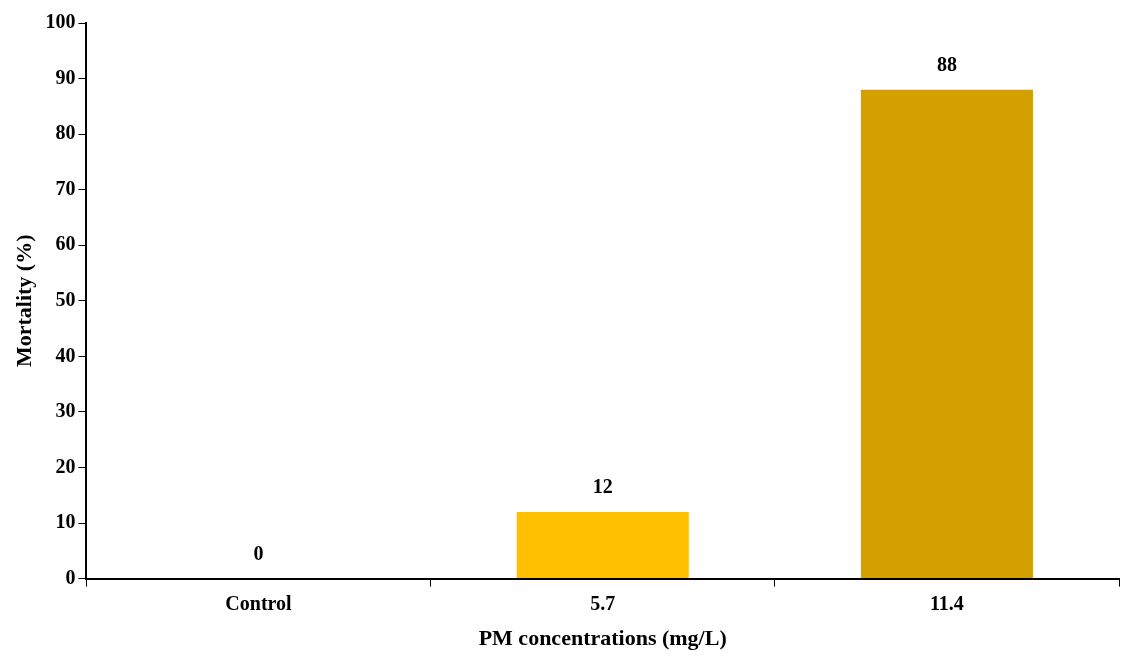  Describe the element at coordinates (603, 602) in the screenshot. I see `x-tick-label: 5.7` at that location.